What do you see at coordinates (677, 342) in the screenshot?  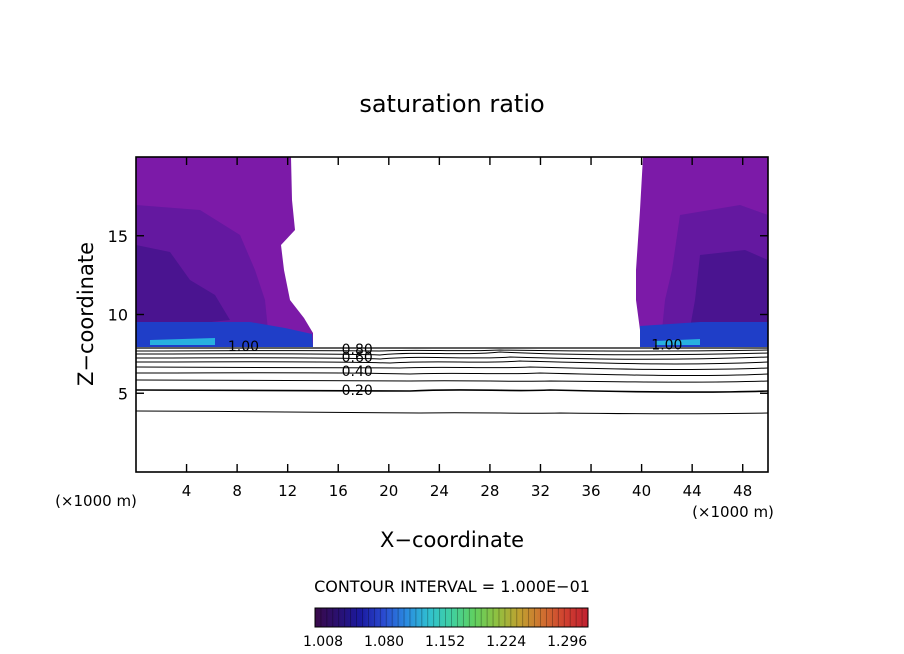 I see `right-cloud-base-bright` at bounding box center [677, 342].